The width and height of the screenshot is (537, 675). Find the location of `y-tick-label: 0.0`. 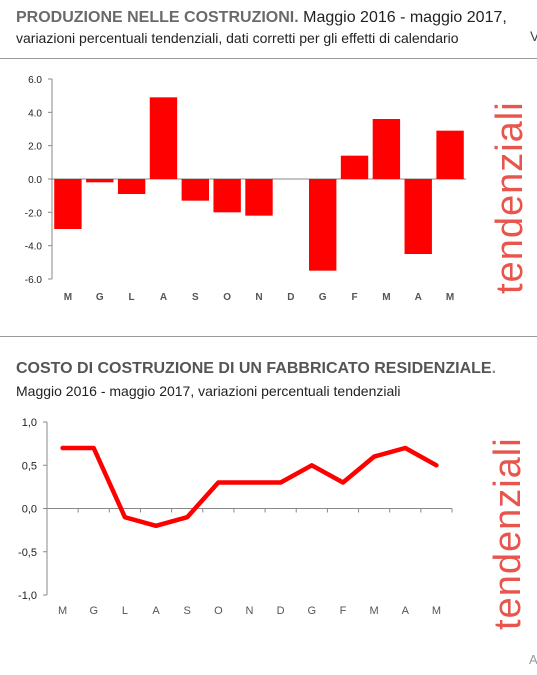

y-tick-label: 0.0 is located at coordinates (35, 180).